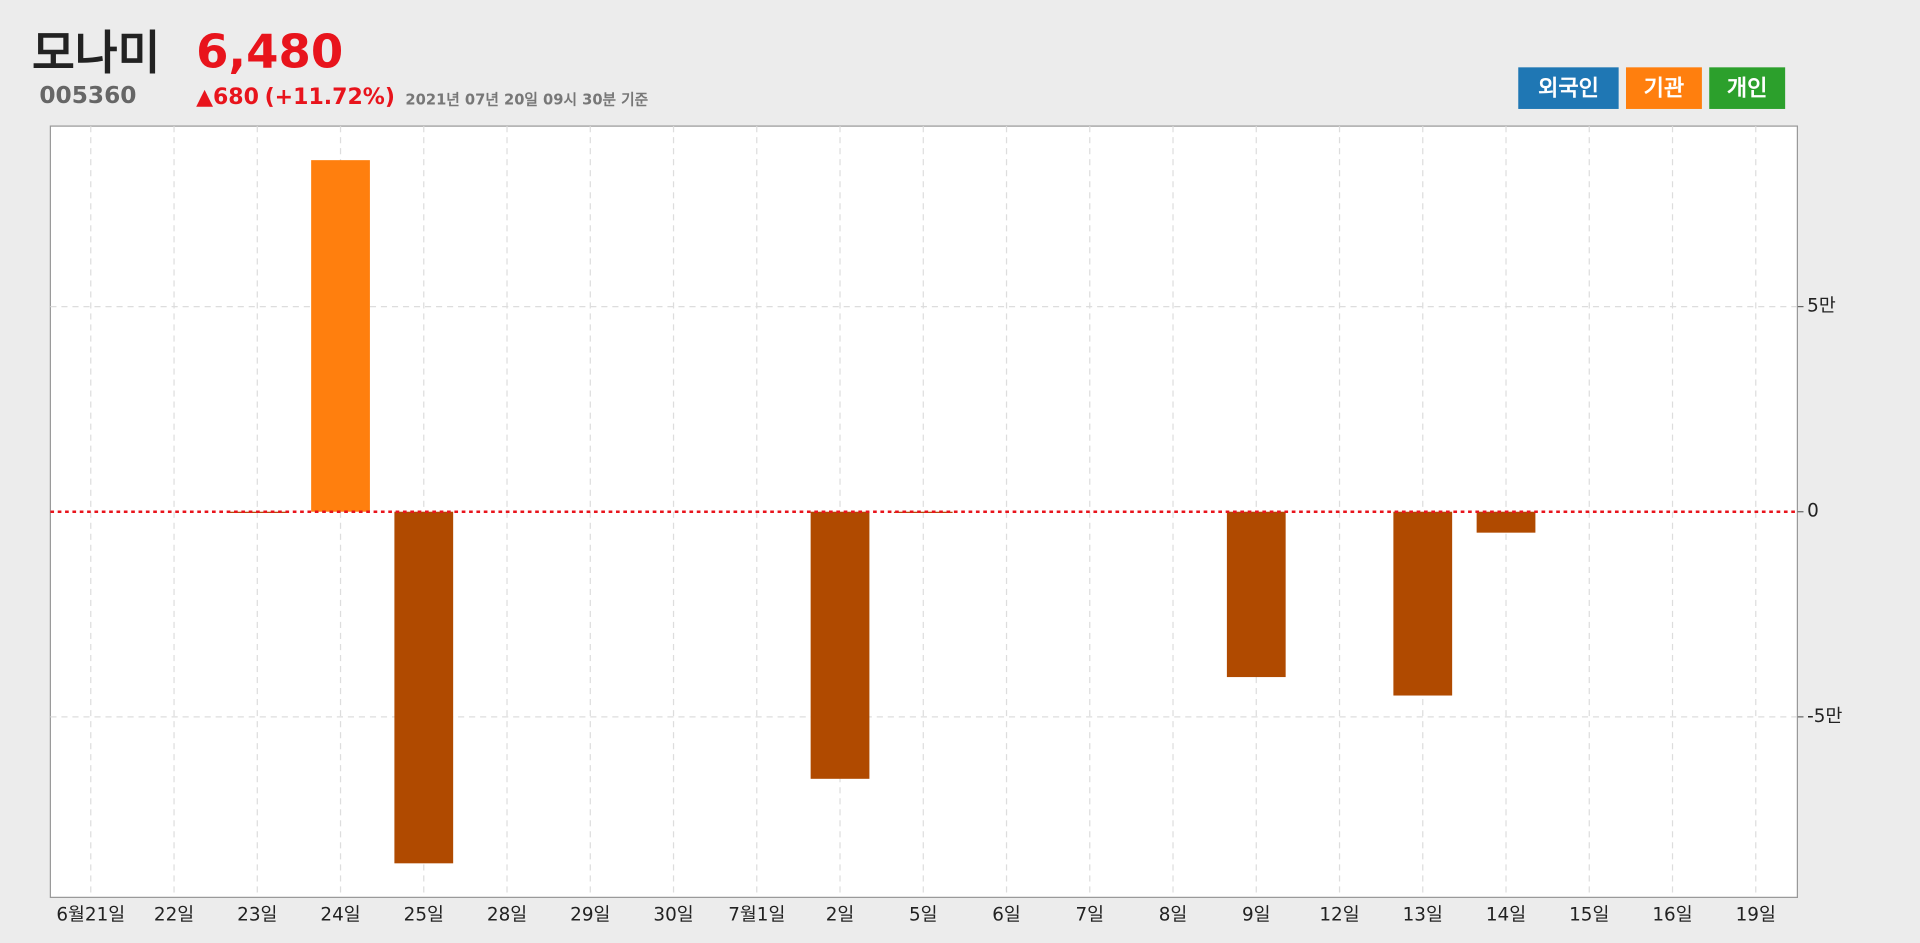  I want to click on x-tick-label: 6월21일, so click(90, 915).